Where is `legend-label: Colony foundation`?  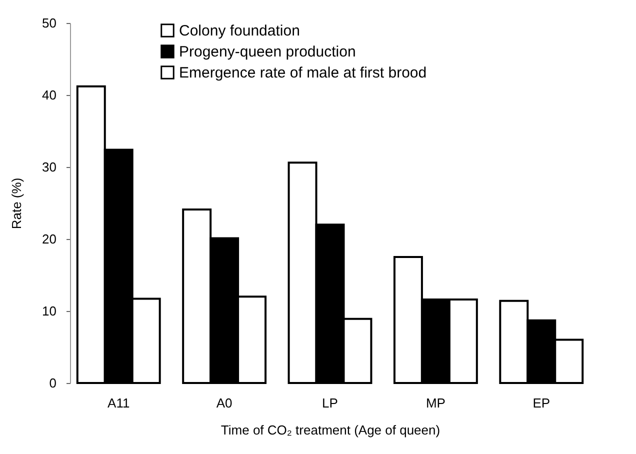 legend-label: Colony foundation is located at coordinates (239, 31).